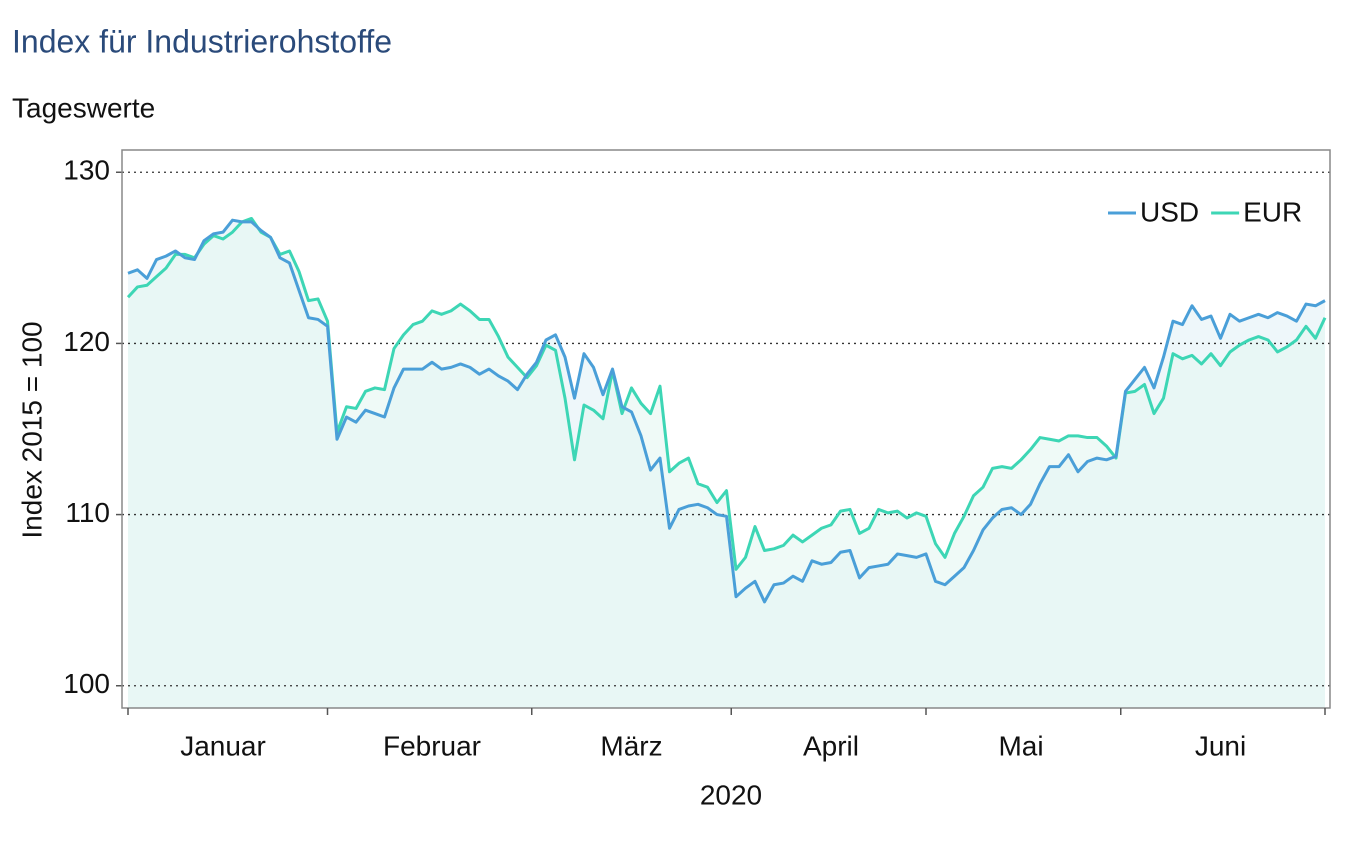 This screenshot has height=849, width=1368. What do you see at coordinates (731, 794) in the screenshot?
I see `x-axis-label: 2020` at bounding box center [731, 794].